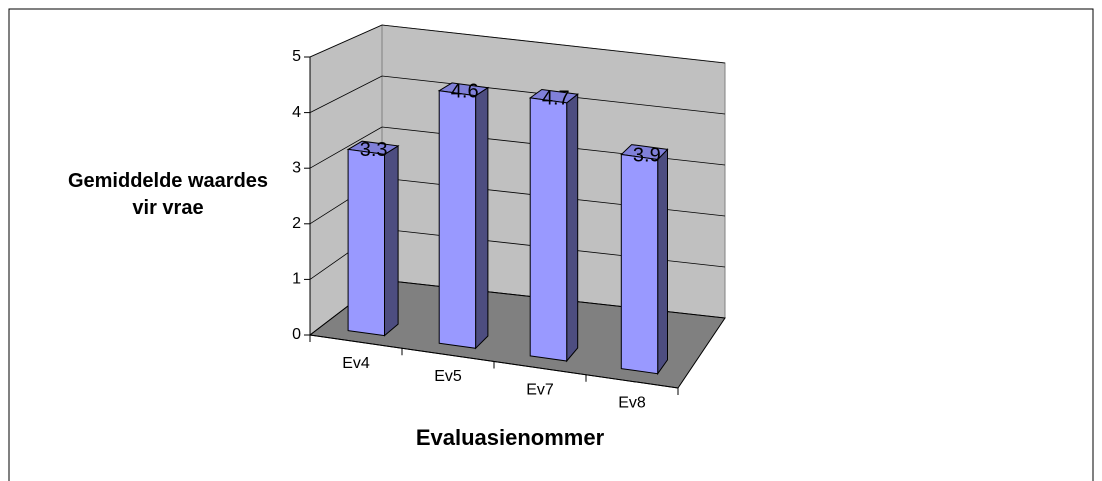 This screenshot has width=1102, height=481. What do you see at coordinates (296, 167) in the screenshot?
I see `y-tick-label: 3` at bounding box center [296, 167].